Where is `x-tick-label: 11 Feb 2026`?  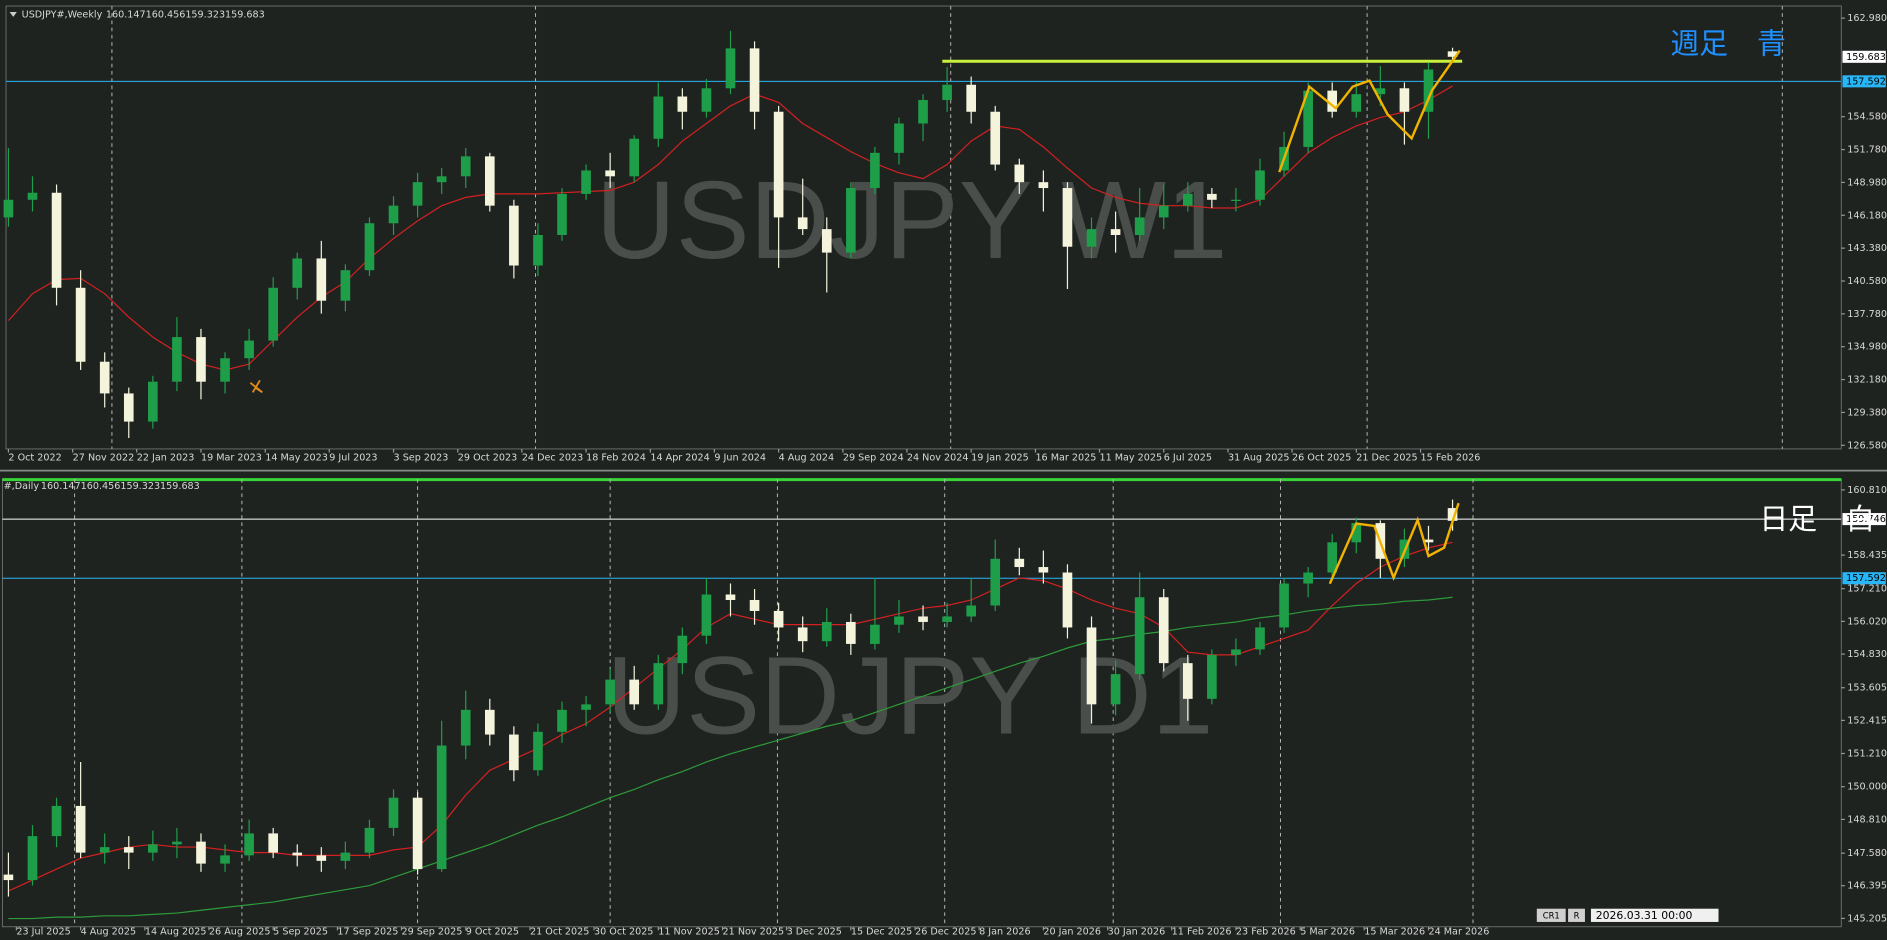 x-tick-label: 11 Feb 2026 is located at coordinates (1202, 932).